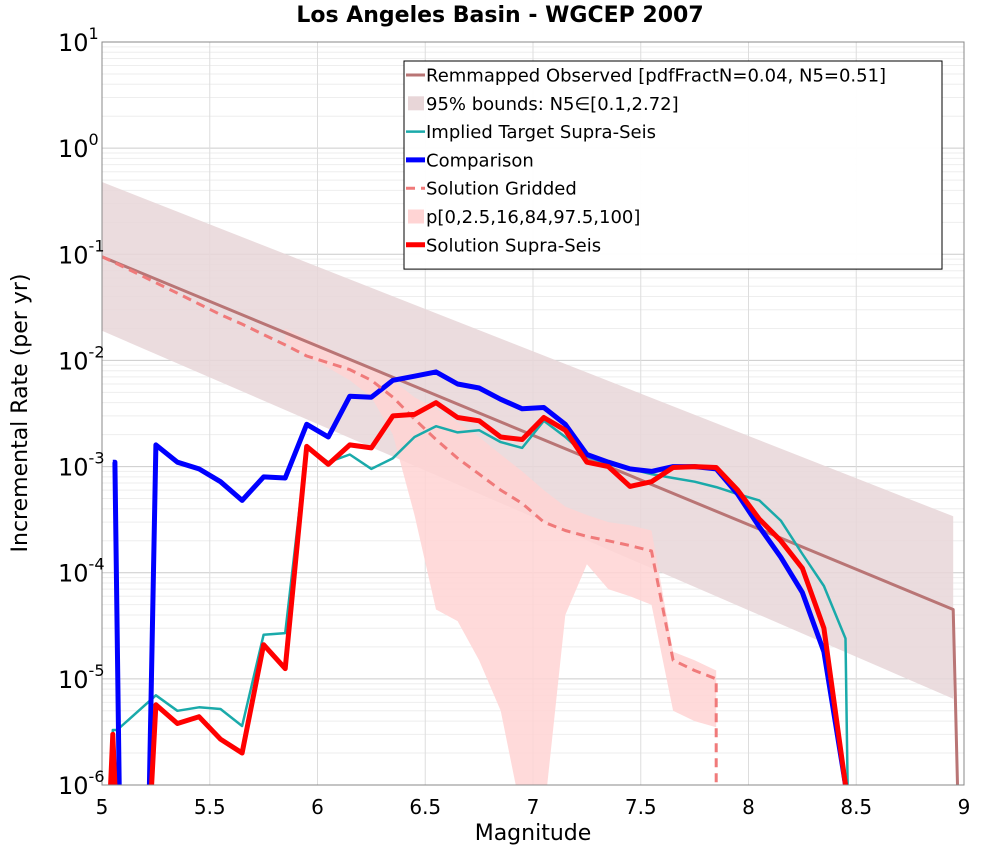 The height and width of the screenshot is (850, 1000). What do you see at coordinates (513, 245) in the screenshot?
I see `legend-label: Solution Supra-Seis` at bounding box center [513, 245].